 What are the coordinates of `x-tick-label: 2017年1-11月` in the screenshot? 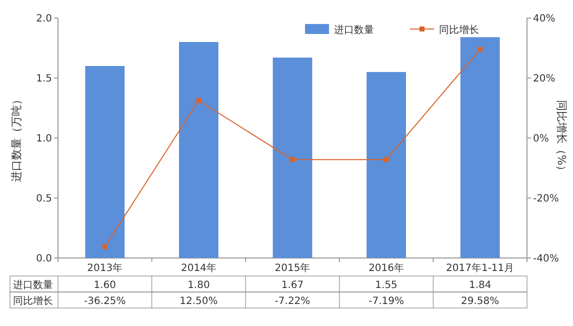 It's located at (480, 268).